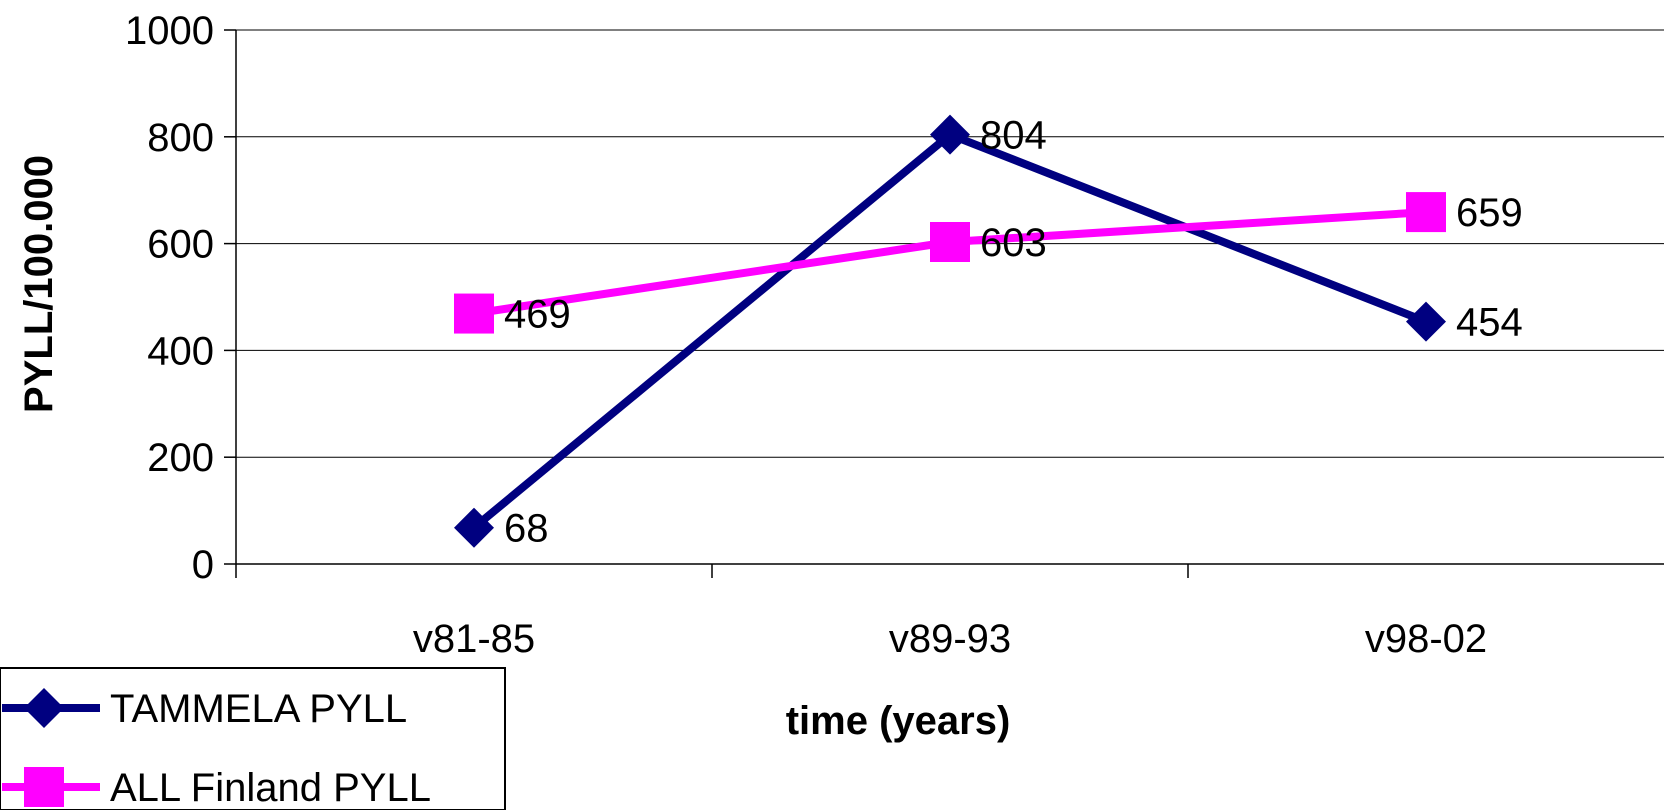 The height and width of the screenshot is (810, 1664). I want to click on legend-label: ALL Finland PYLL, so click(270, 788).